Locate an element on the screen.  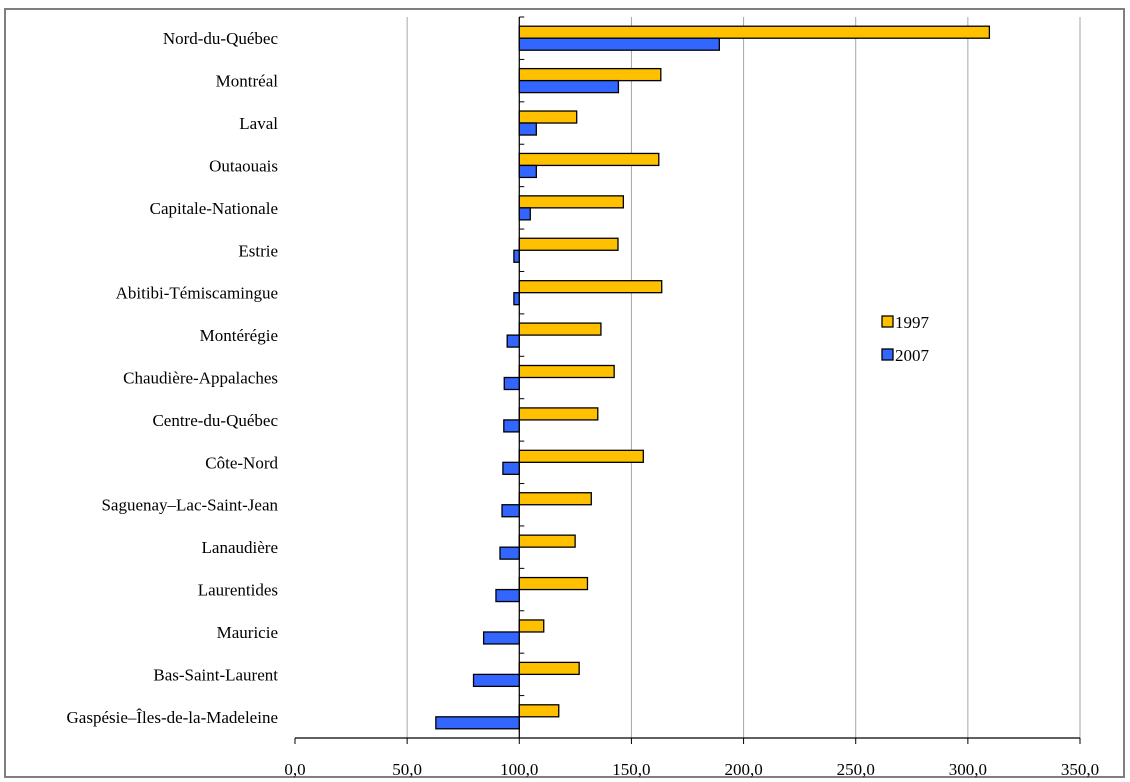
category-label: Côte-Nord is located at coordinates (241, 462).